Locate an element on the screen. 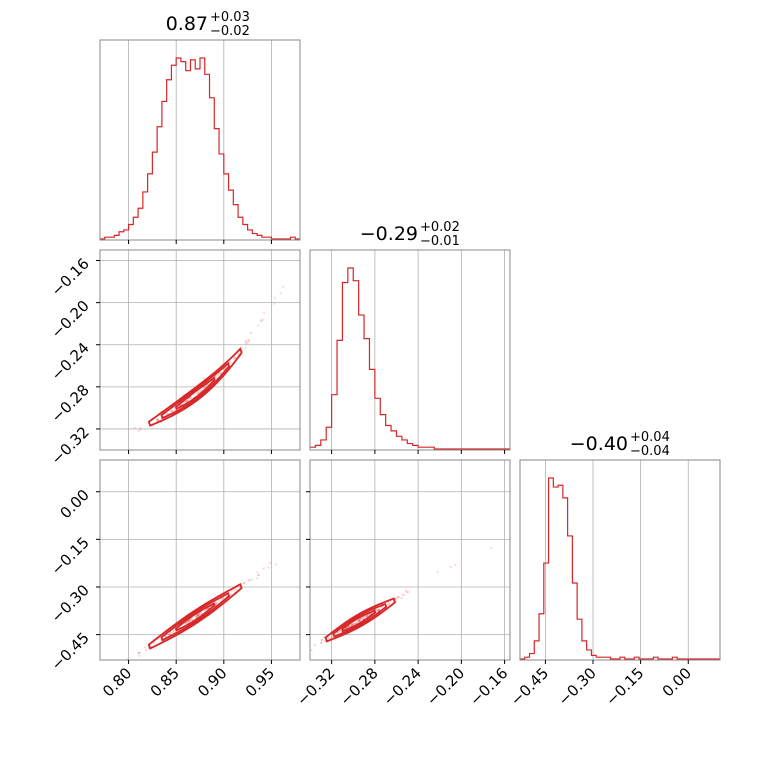 This screenshot has width=760, height=760. histogram-step is located at coordinates (410, 358).